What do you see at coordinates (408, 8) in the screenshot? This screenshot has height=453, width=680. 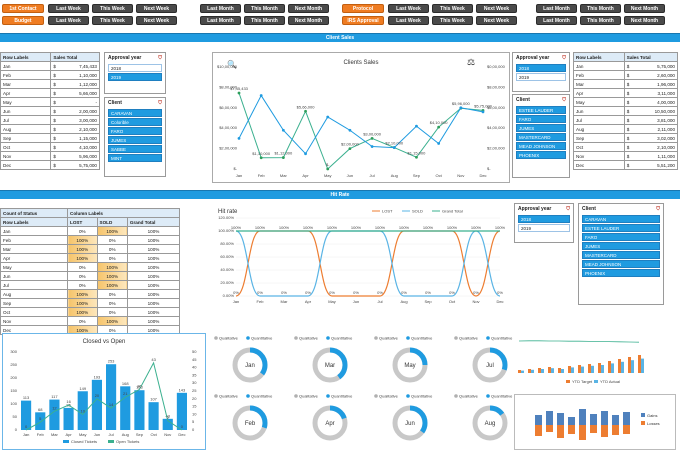 I see `nav-button-2-0-0: Last Week` at bounding box center [408, 8].